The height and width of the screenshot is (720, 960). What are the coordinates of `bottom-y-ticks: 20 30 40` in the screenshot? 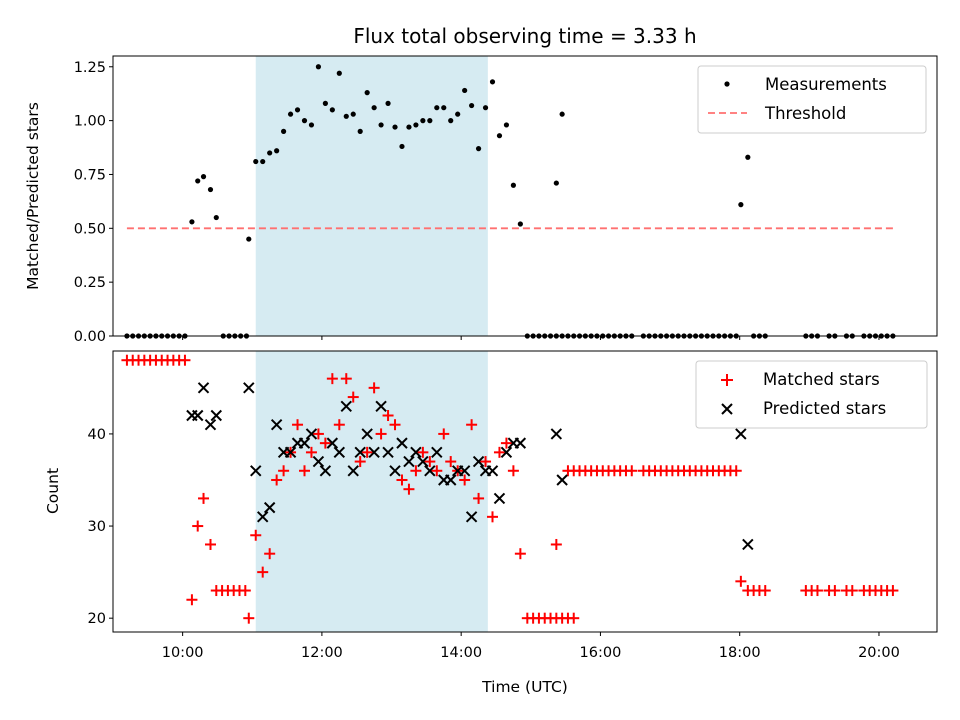 It's located at (100, 527).